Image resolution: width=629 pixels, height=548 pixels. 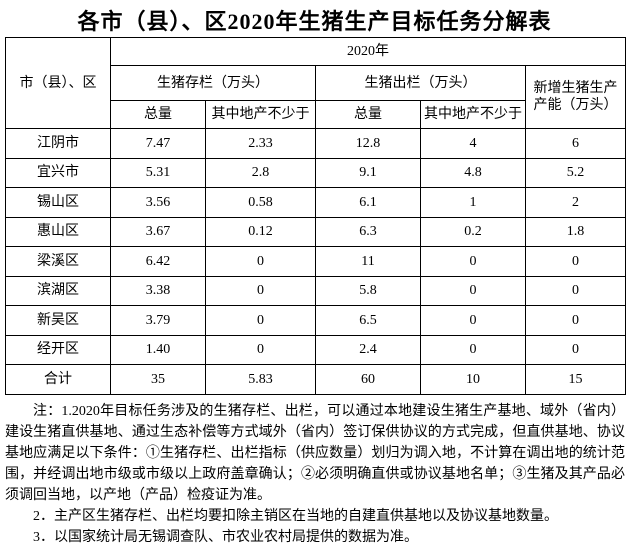 I want to click on value-cell: 15, so click(x=575, y=379).